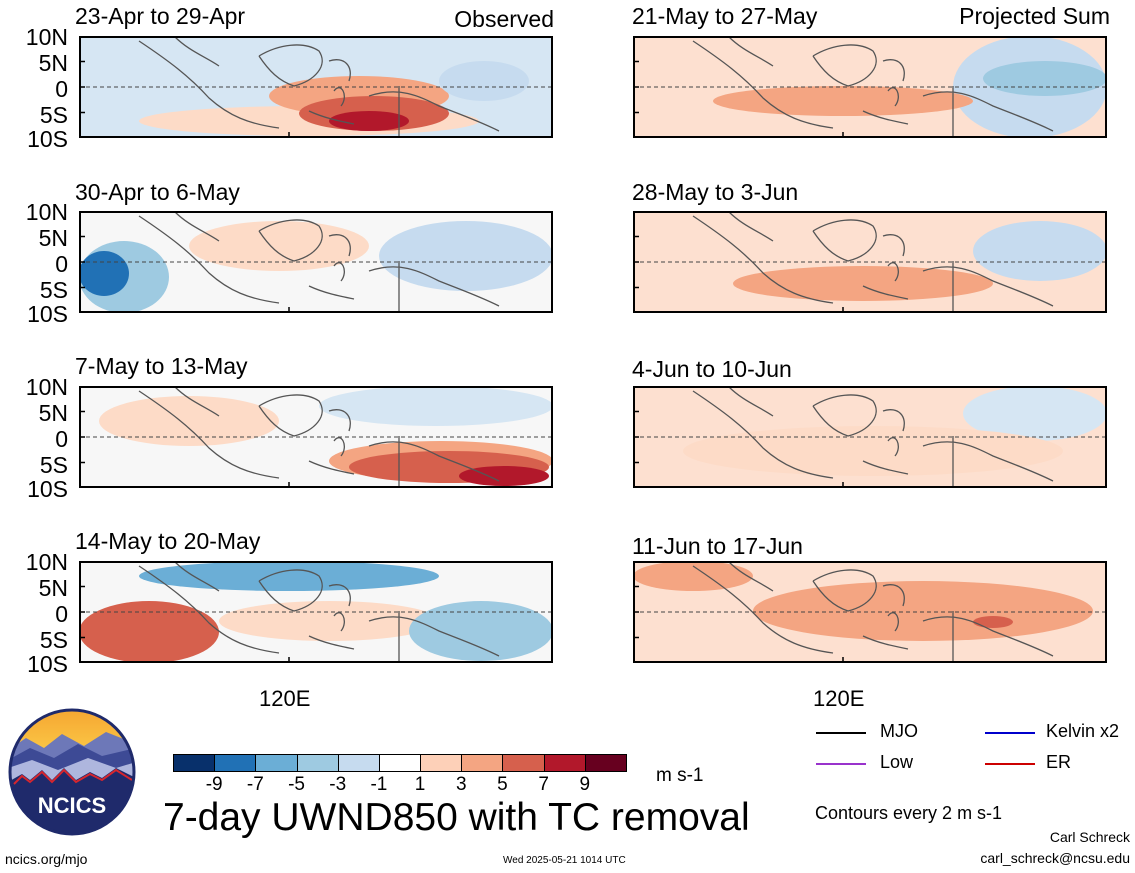 The height and width of the screenshot is (873, 1135). Describe the element at coordinates (841, 764) in the screenshot. I see `legend-swatch-low` at that location.